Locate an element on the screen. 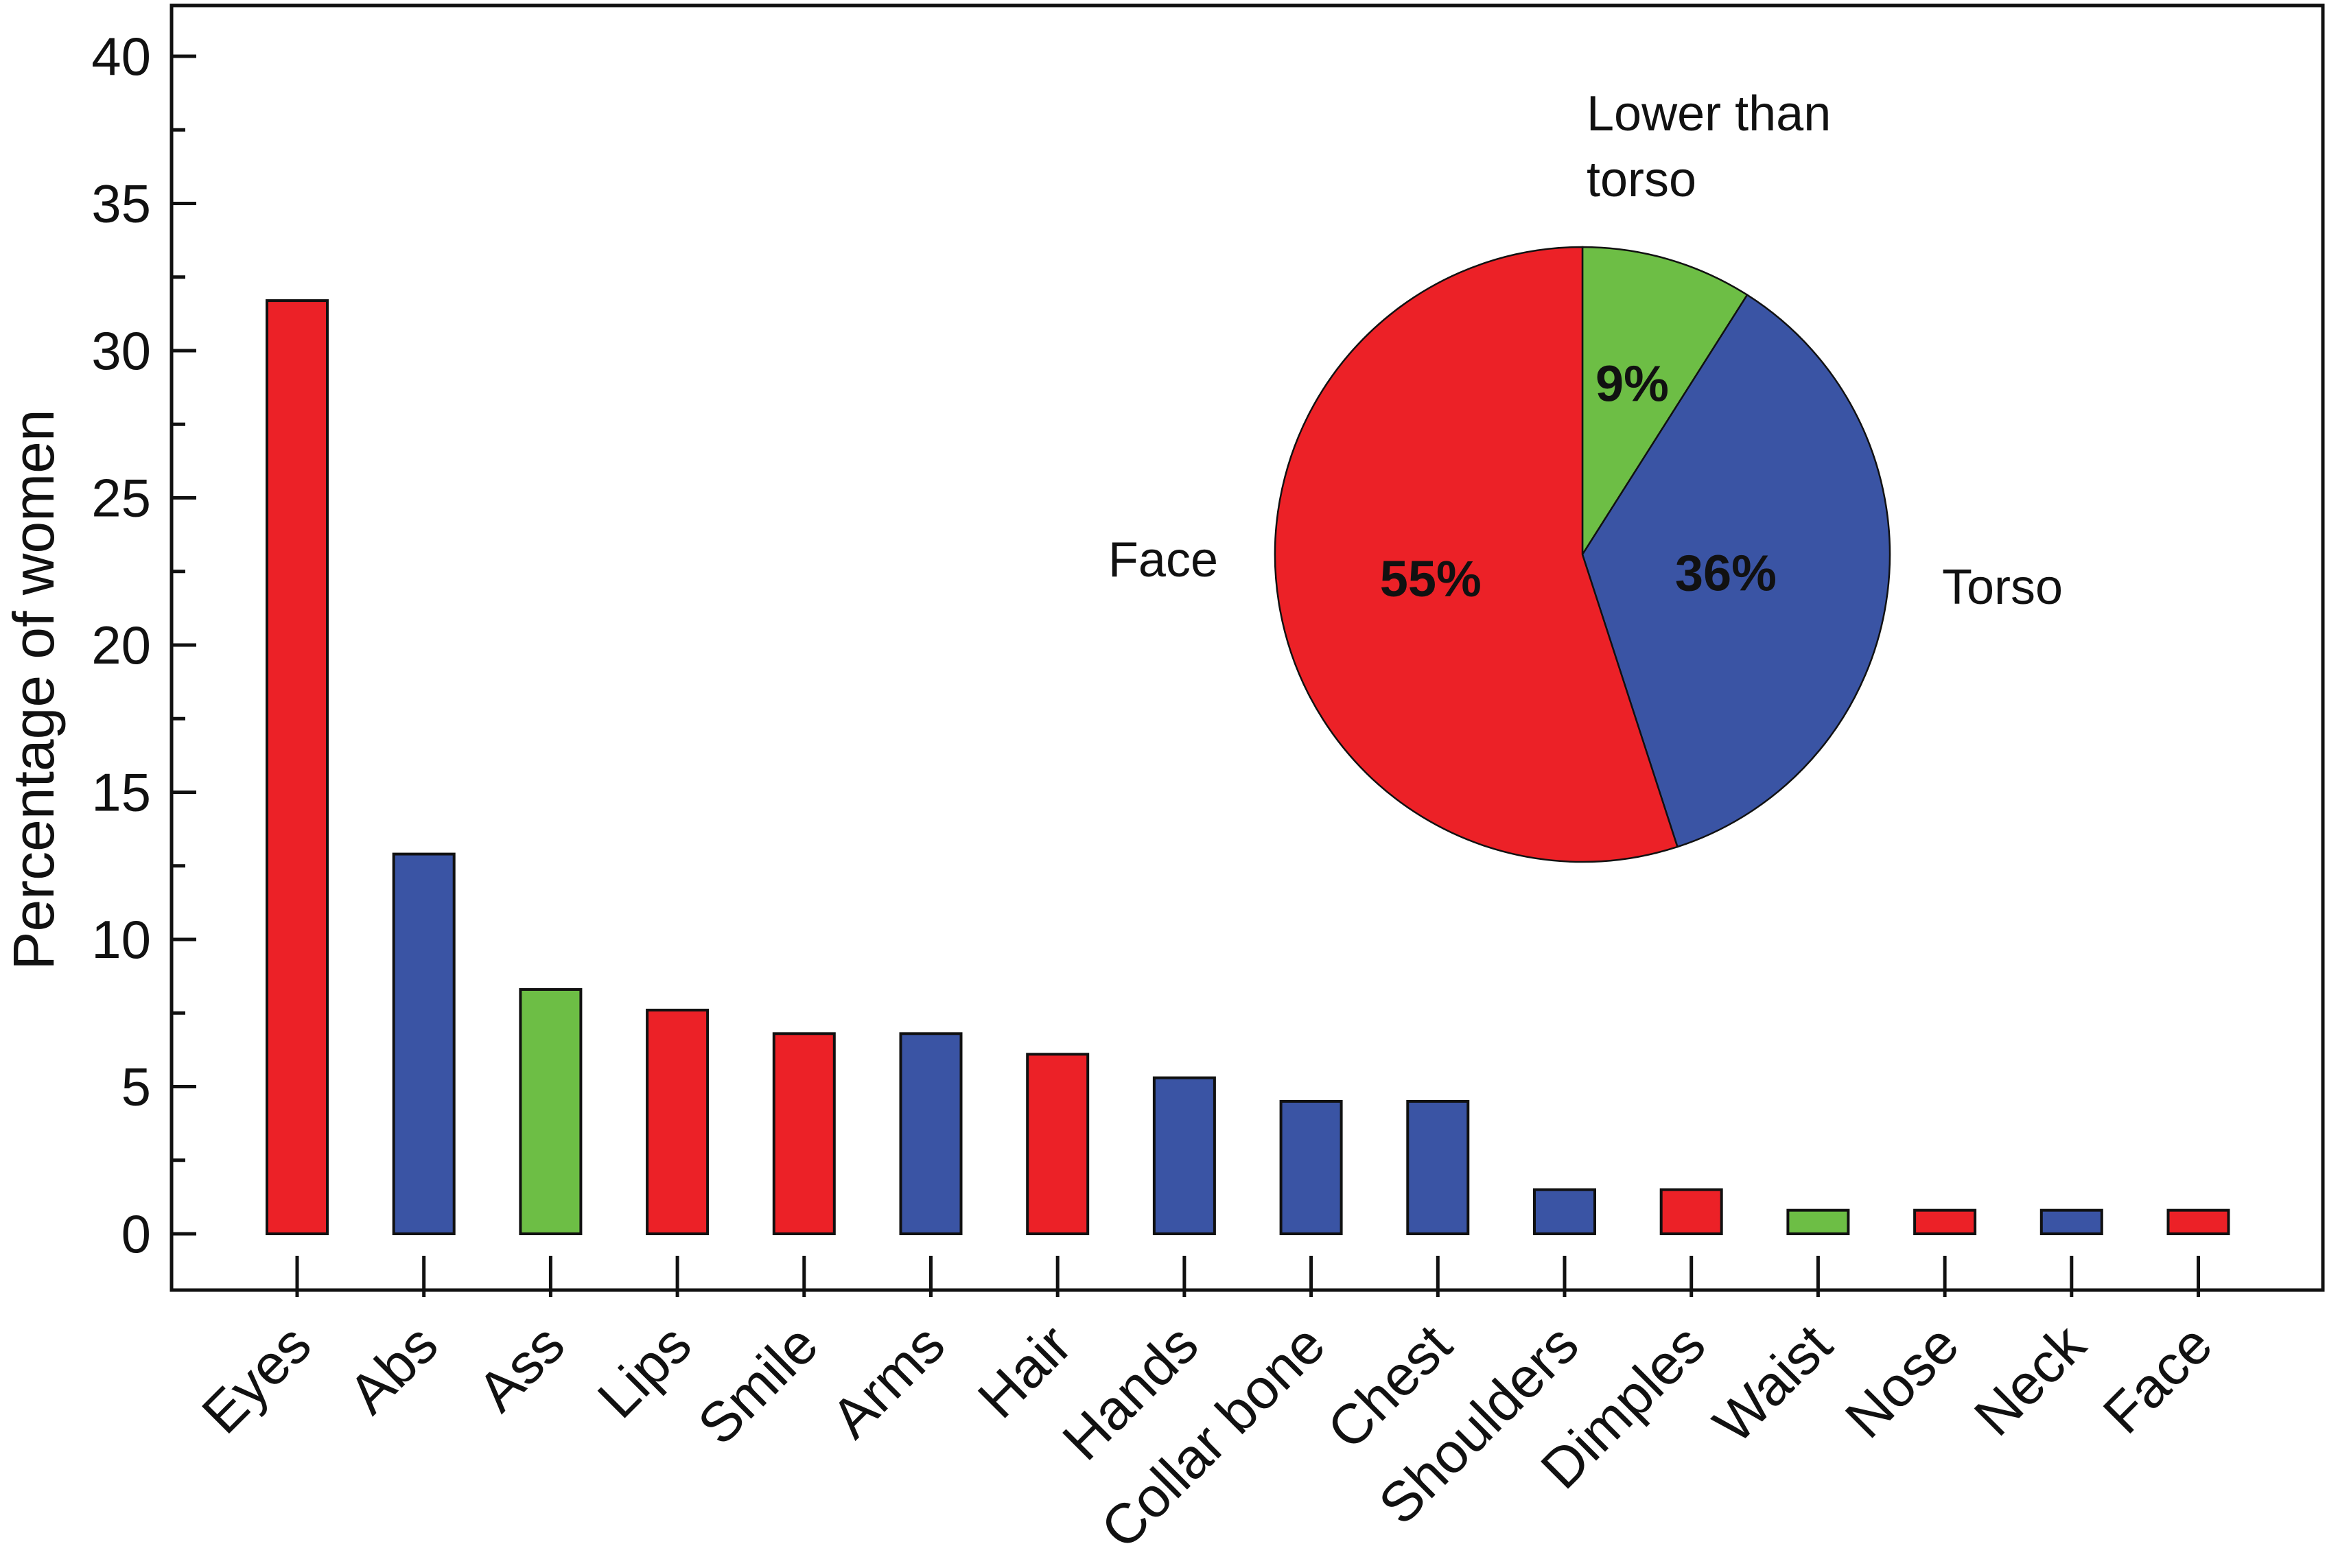 The width and height of the screenshot is (2327, 1568). bar-face is located at coordinates (2198, 1222).